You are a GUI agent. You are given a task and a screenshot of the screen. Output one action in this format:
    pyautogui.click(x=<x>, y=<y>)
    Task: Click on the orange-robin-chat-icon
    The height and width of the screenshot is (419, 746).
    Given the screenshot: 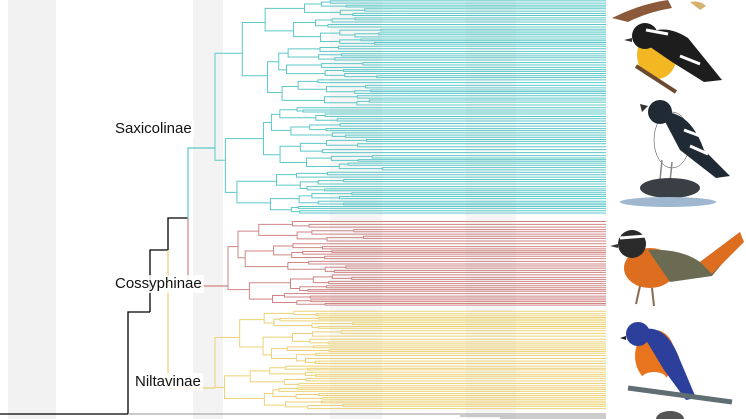 What is the action you would take?
    pyautogui.click(x=677, y=268)
    